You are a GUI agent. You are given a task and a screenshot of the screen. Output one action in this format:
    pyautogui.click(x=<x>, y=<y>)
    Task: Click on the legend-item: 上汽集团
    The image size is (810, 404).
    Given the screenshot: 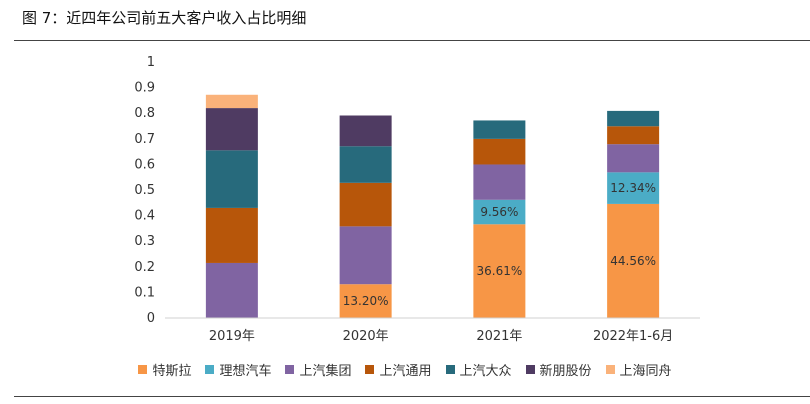 What is the action you would take?
    pyautogui.click(x=318, y=369)
    